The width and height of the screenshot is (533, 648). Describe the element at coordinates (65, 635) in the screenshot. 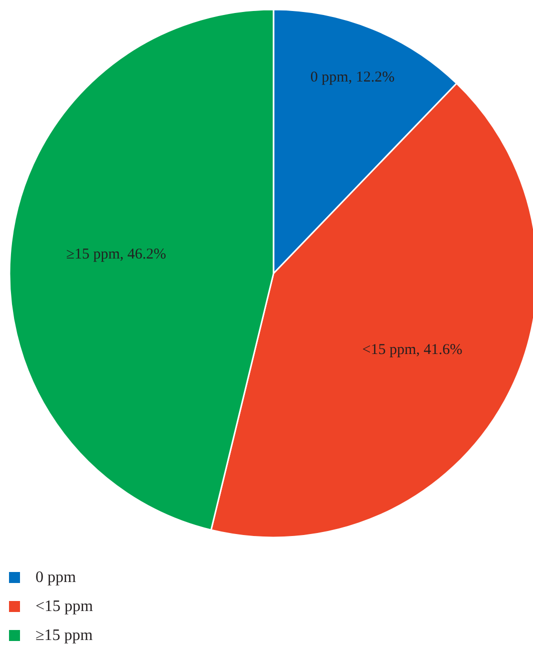

I see `legend-label: ≥15 ppm` at that location.